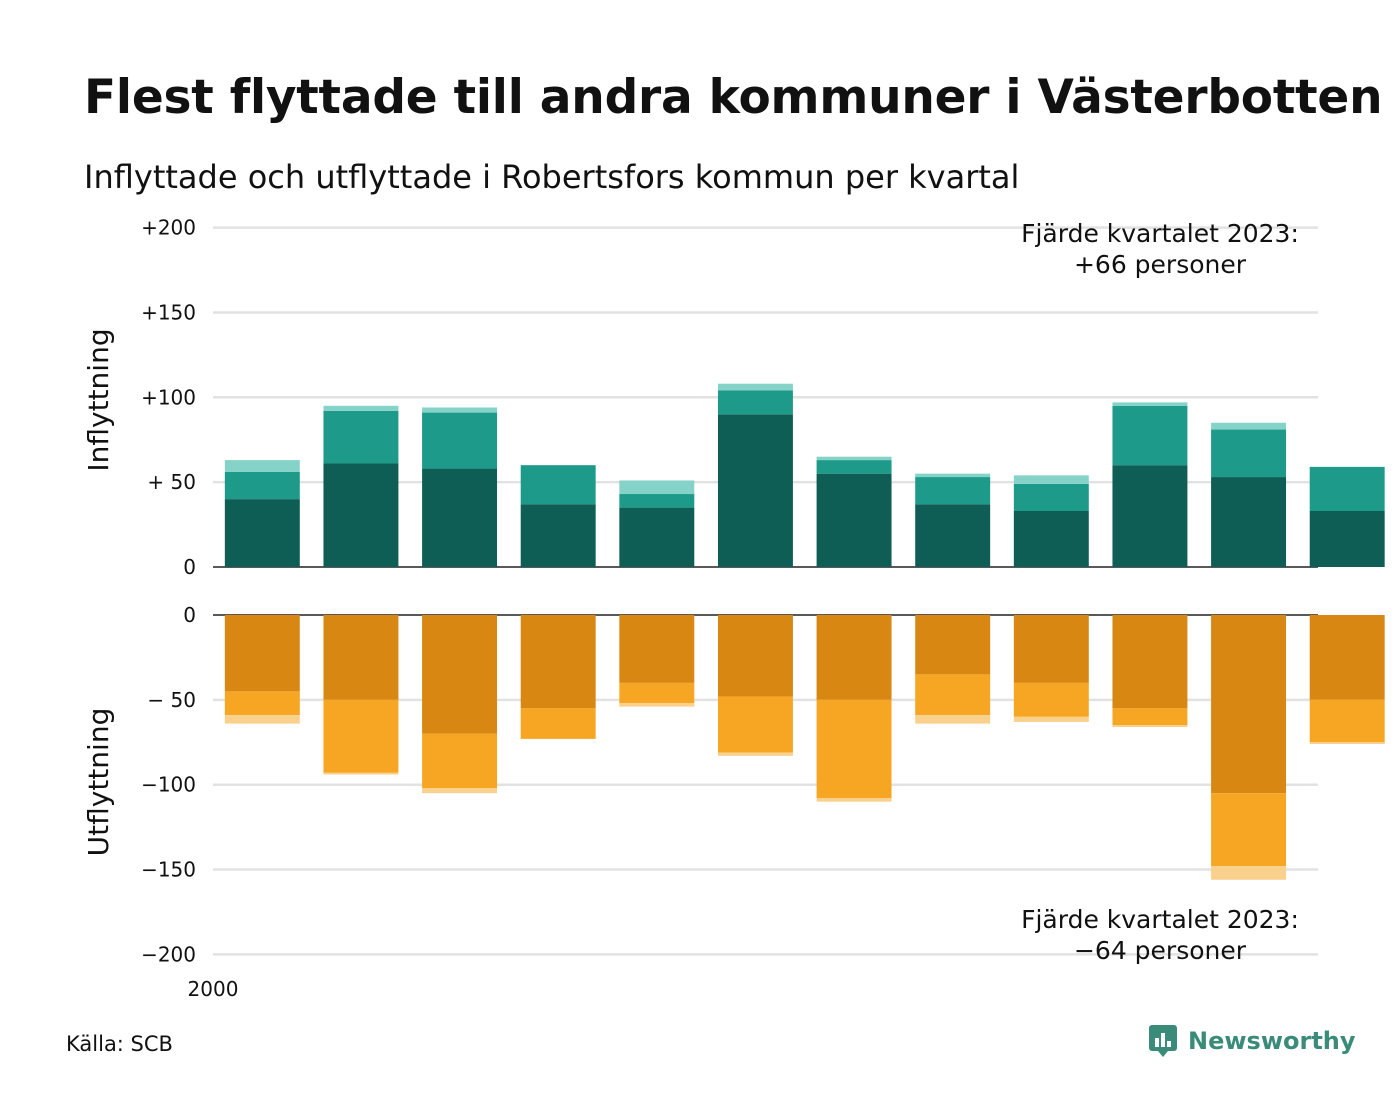 This screenshot has width=1400, height=1120. What do you see at coordinates (168, 397) in the screenshot?
I see `y-tick-label: +100` at bounding box center [168, 397].